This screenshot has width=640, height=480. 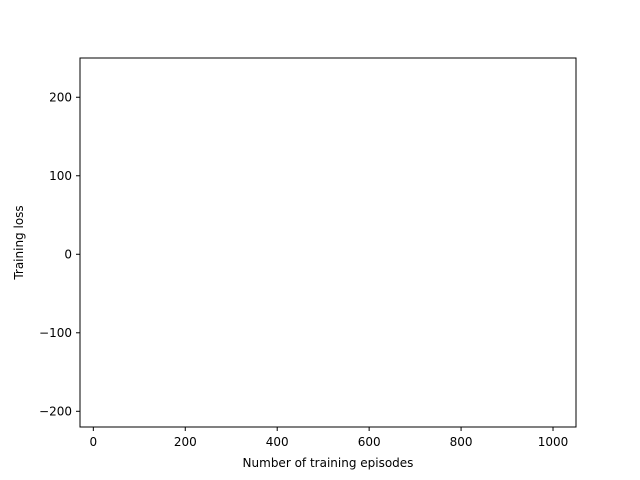 What do you see at coordinates (68, 254) in the screenshot?
I see `y-tick-label: 0` at bounding box center [68, 254].